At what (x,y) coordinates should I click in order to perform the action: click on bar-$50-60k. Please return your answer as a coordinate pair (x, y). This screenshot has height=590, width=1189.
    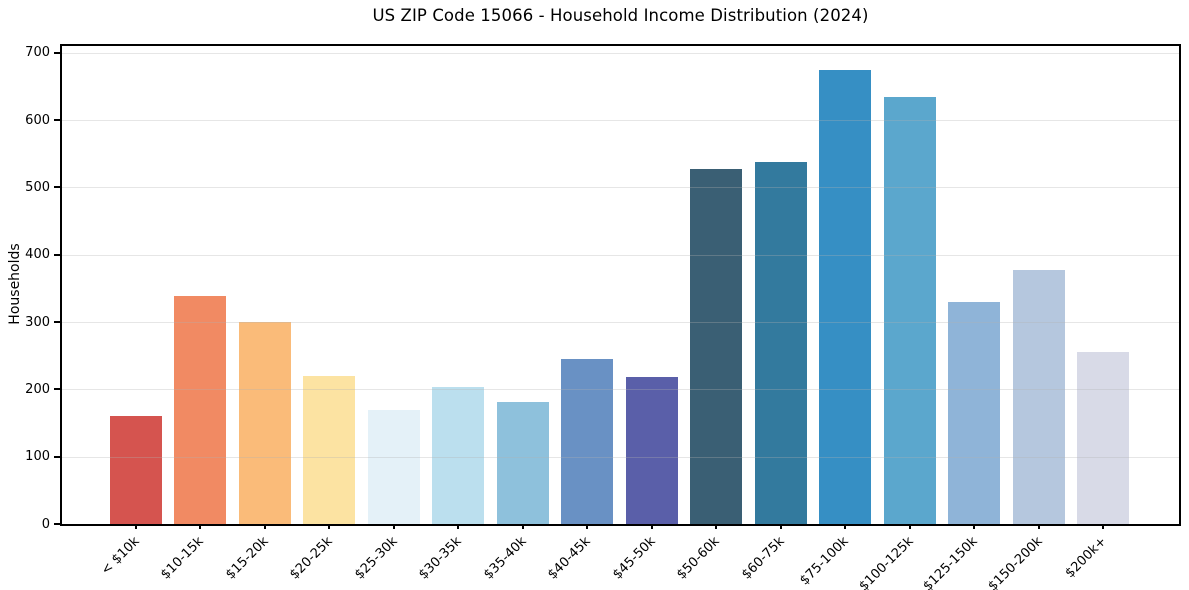
    Looking at the image, I should click on (716, 346).